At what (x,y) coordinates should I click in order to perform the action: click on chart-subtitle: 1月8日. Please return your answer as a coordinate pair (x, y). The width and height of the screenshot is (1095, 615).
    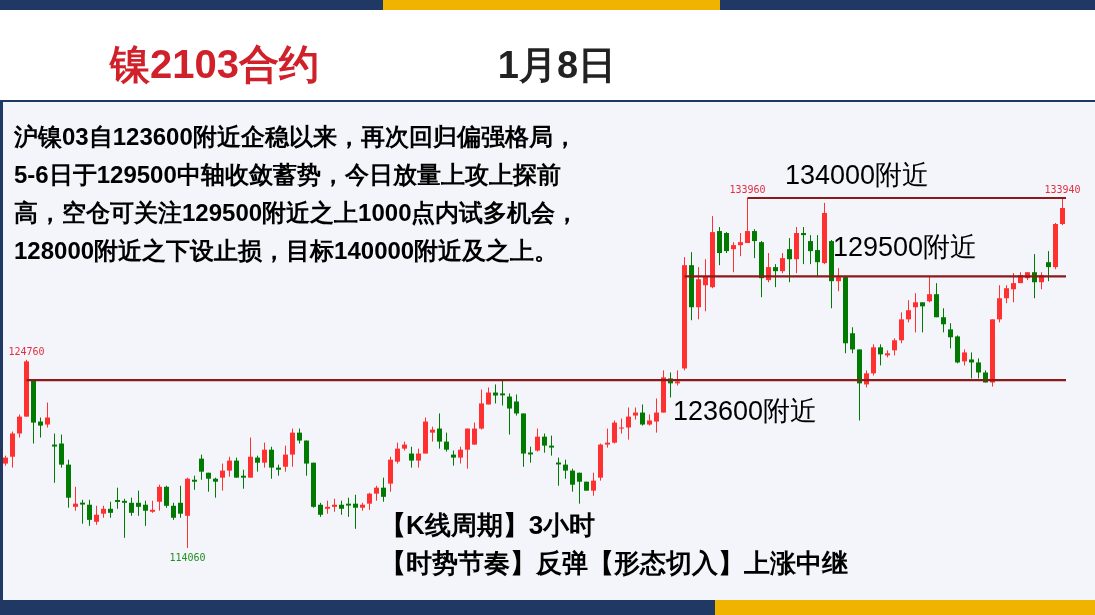
    Looking at the image, I should click on (557, 65).